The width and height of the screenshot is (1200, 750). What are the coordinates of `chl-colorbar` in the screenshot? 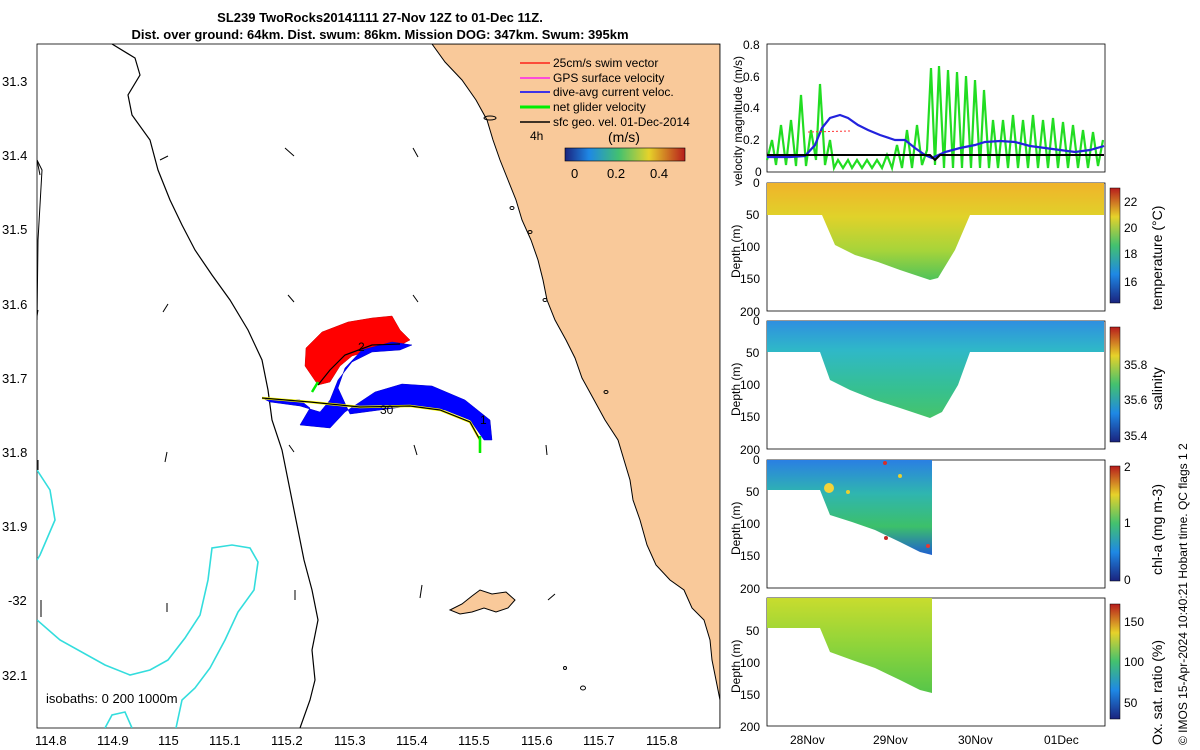 It's located at (1115, 523).